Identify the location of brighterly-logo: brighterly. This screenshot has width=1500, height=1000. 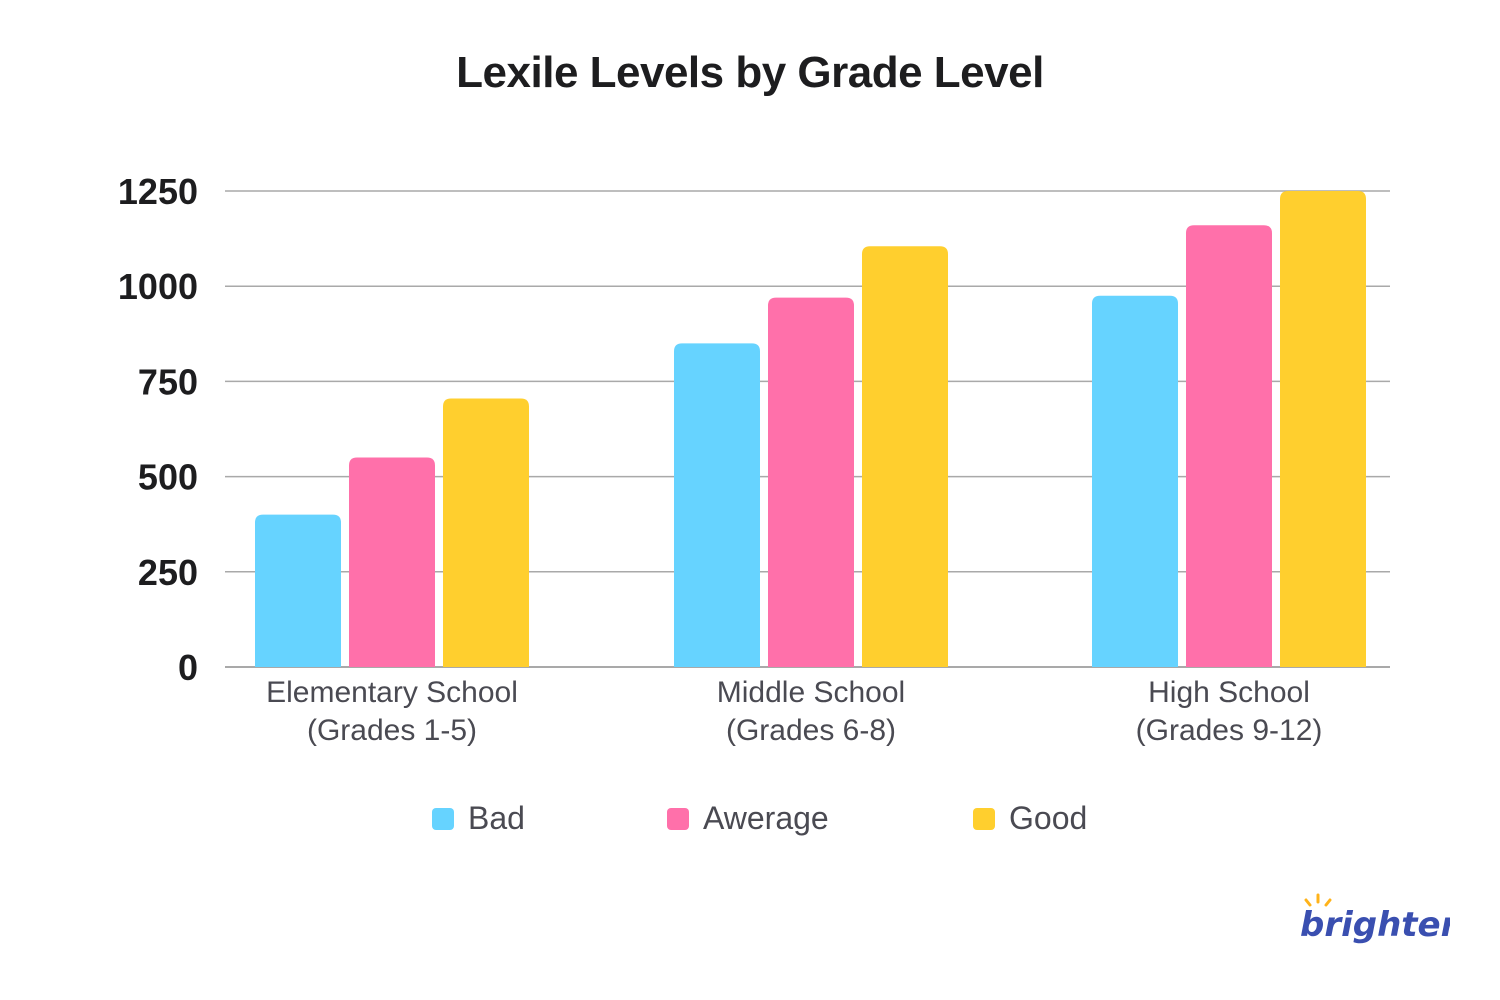
(1375, 919).